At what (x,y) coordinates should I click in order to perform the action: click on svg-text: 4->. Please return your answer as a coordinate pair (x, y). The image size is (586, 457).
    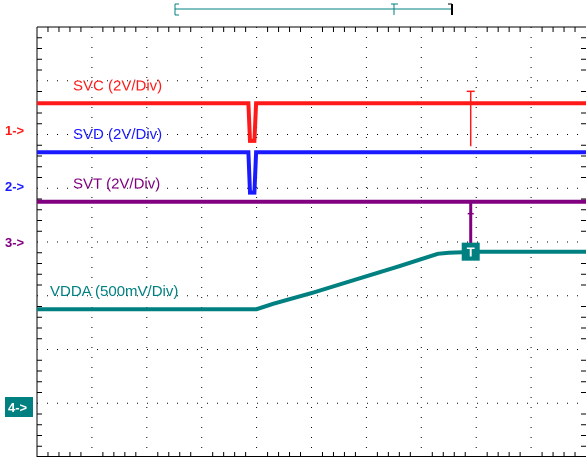
    Looking at the image, I should click on (18, 407).